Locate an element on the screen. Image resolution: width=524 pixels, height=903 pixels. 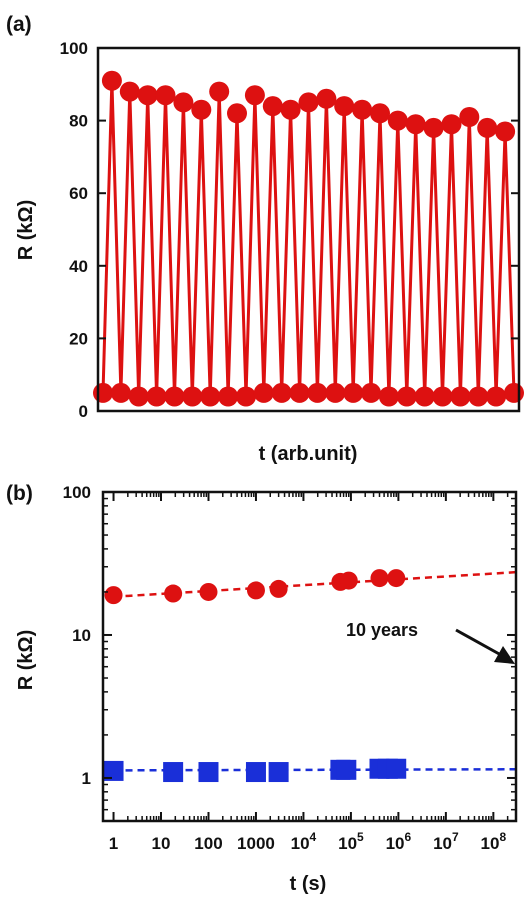
x-tick-label: 10⁴ is located at coordinates (304, 841).